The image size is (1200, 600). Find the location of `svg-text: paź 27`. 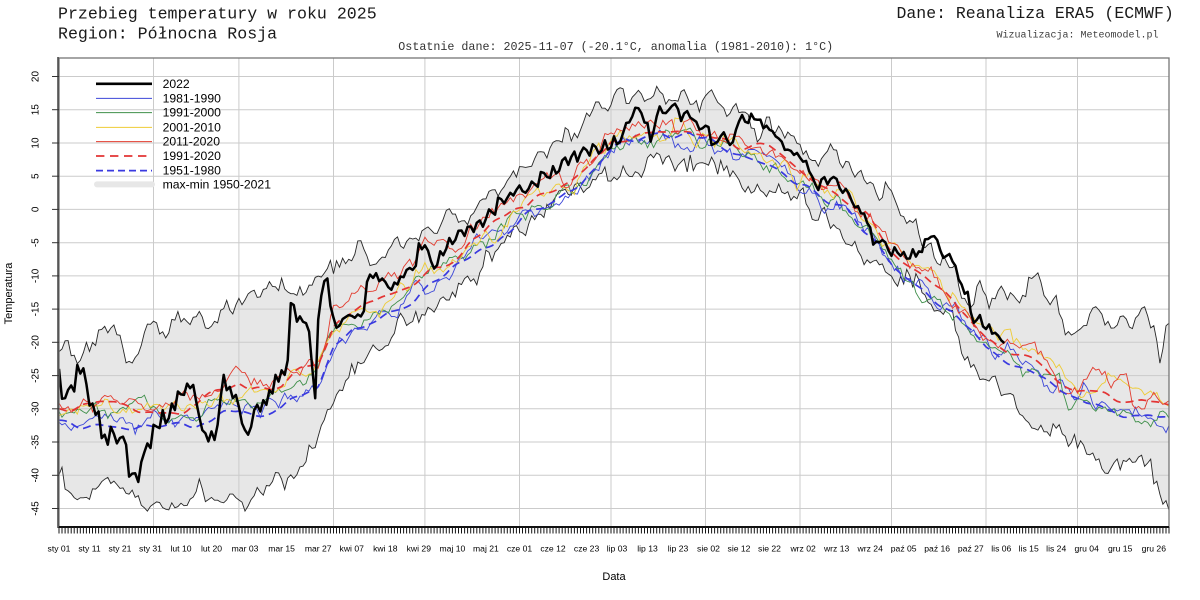

svg-text: paź 27 is located at coordinates (971, 549).